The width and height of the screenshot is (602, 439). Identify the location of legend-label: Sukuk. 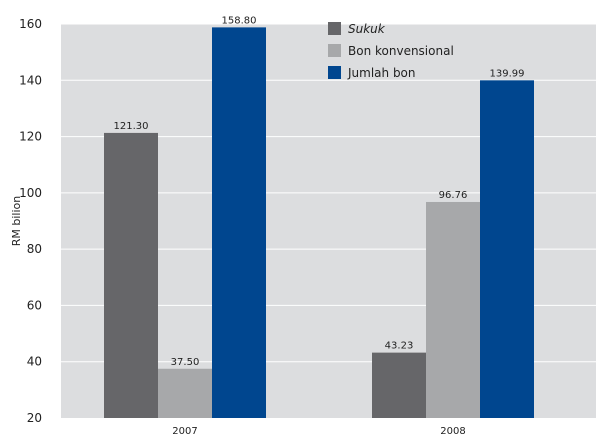
(367, 29).